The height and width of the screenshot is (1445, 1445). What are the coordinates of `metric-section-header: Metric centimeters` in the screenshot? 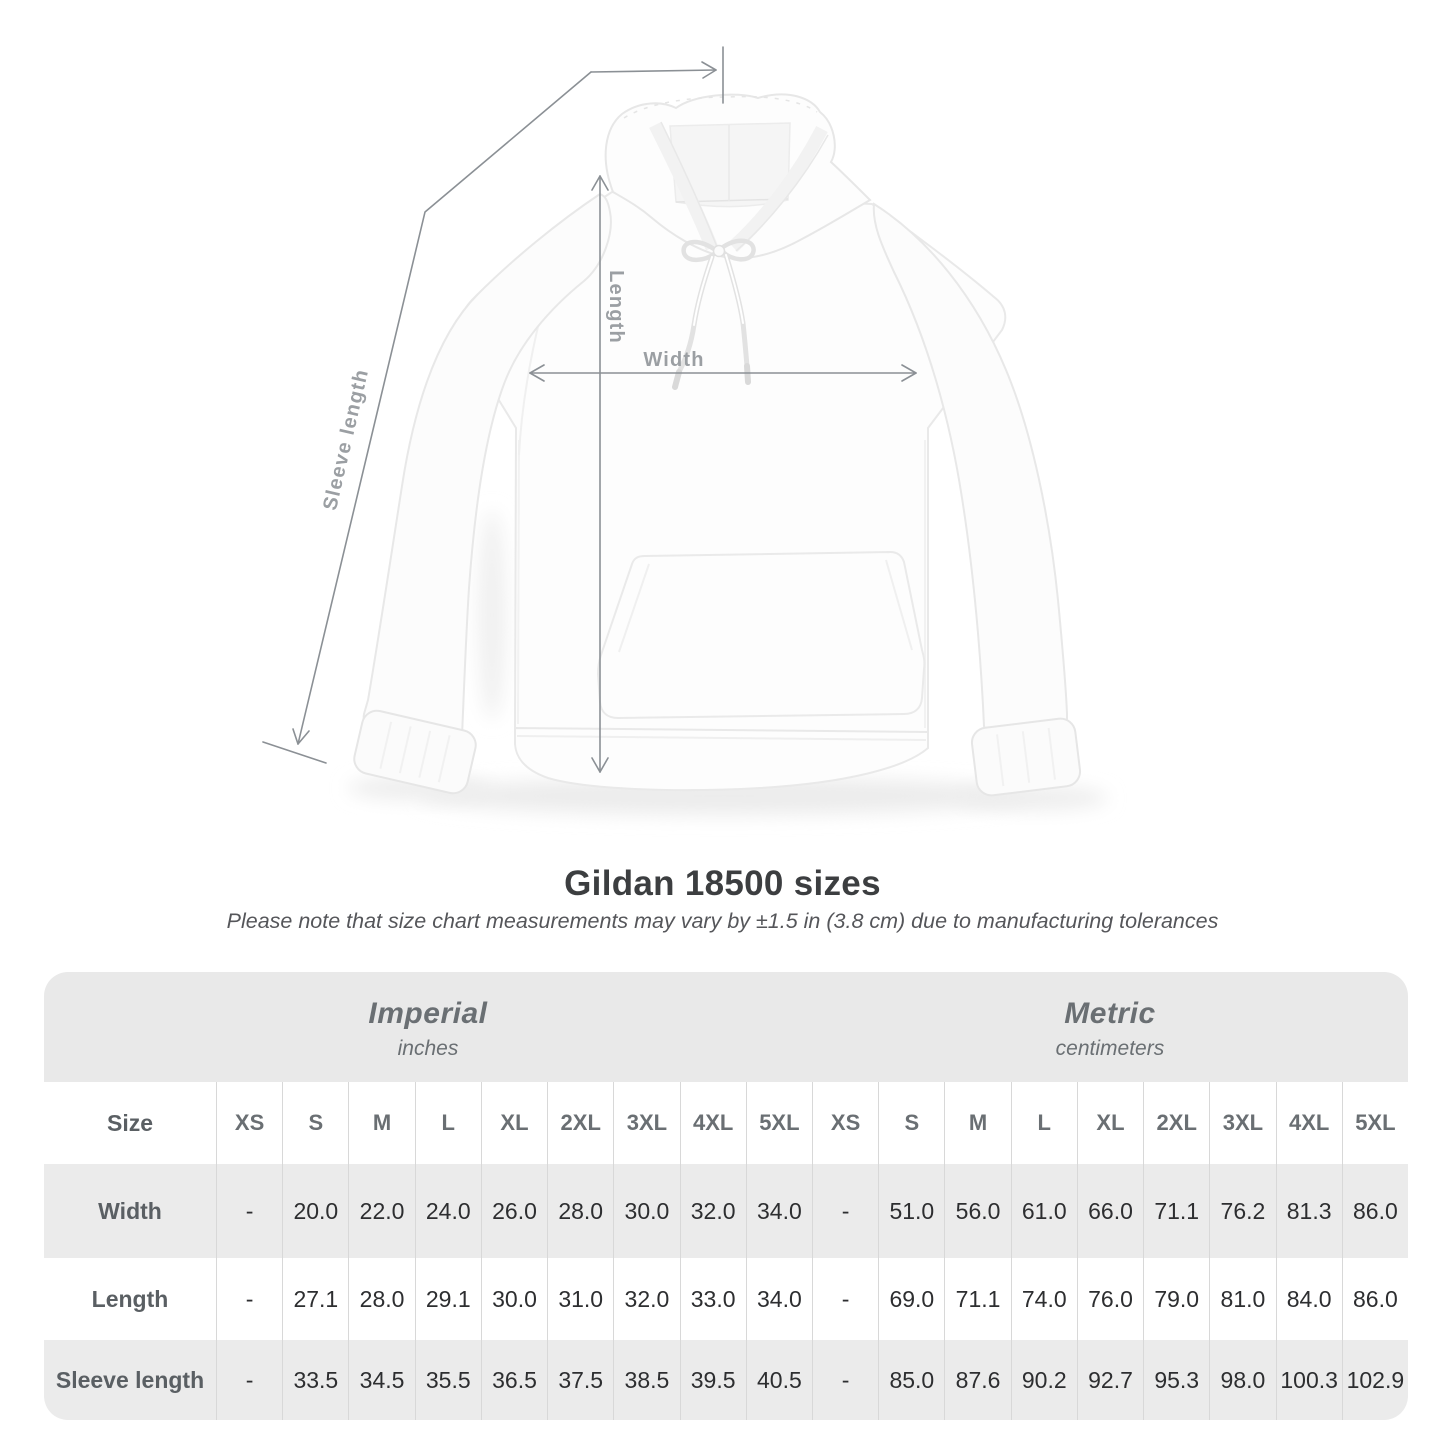 It's located at (1110, 1027).